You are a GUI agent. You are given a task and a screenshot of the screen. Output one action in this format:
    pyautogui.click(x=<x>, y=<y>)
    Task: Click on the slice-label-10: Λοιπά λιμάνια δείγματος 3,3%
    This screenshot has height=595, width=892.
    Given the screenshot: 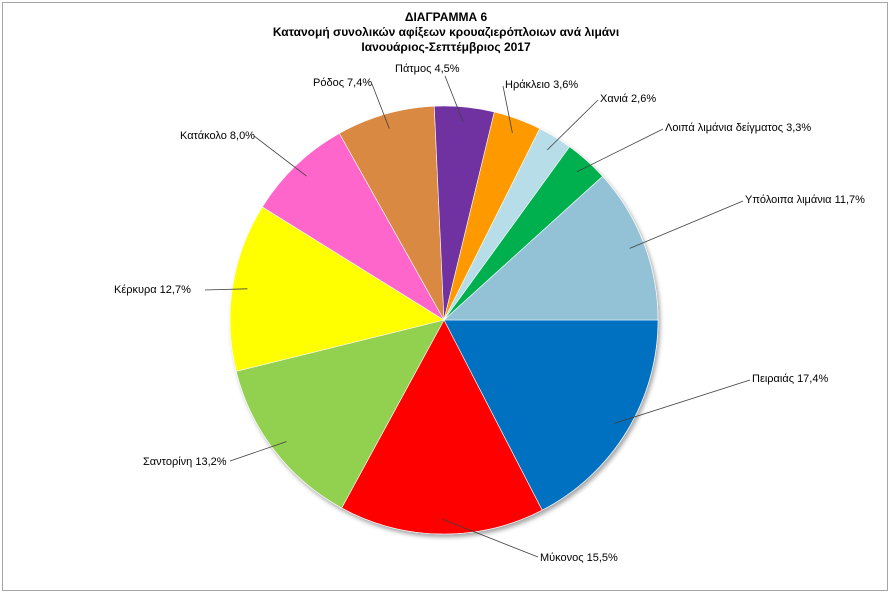 What is the action you would take?
    pyautogui.click(x=738, y=128)
    